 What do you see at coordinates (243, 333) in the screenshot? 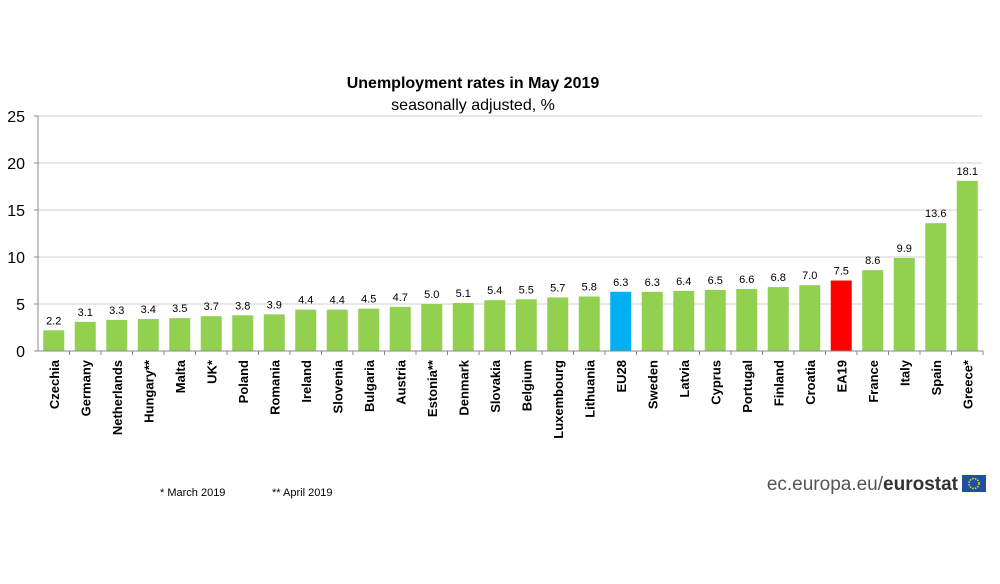
I see `bar-poland` at bounding box center [243, 333].